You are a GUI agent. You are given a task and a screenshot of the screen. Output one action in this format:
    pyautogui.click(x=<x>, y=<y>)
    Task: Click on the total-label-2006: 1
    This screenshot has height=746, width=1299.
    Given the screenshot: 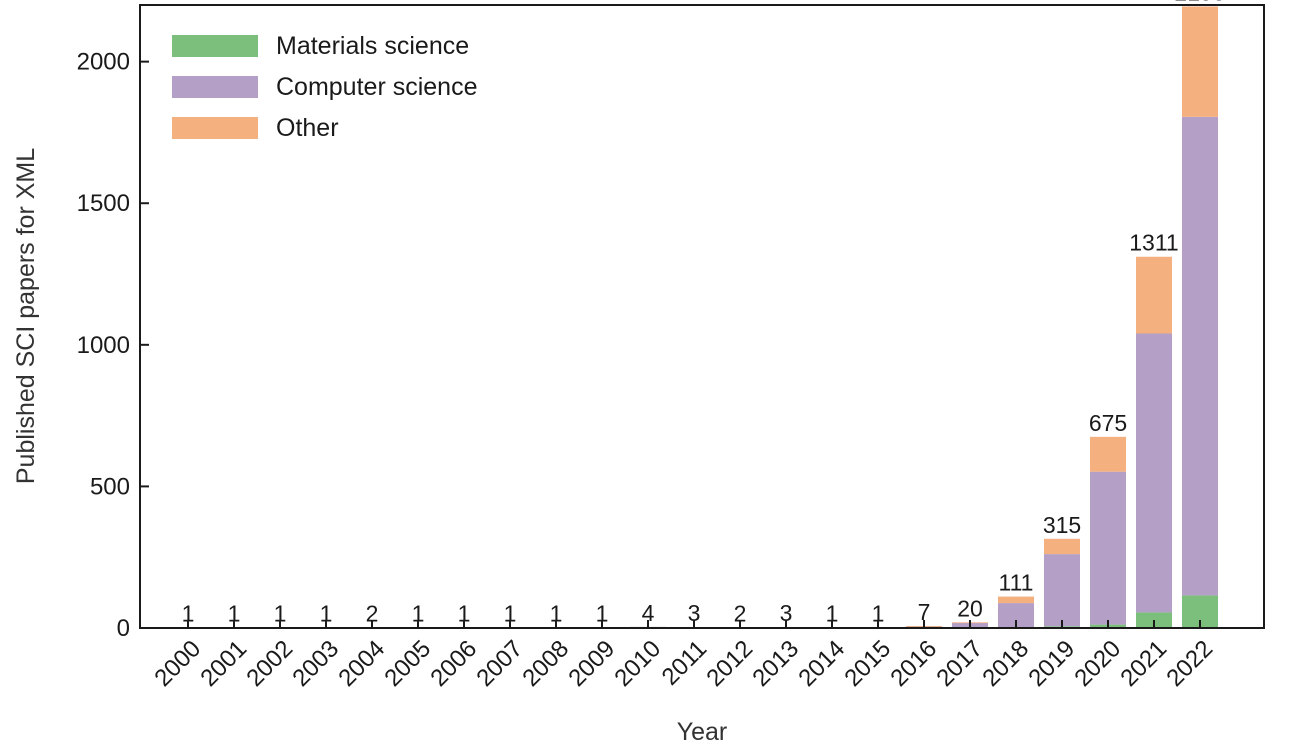 What is the action you would take?
    pyautogui.click(x=464, y=614)
    